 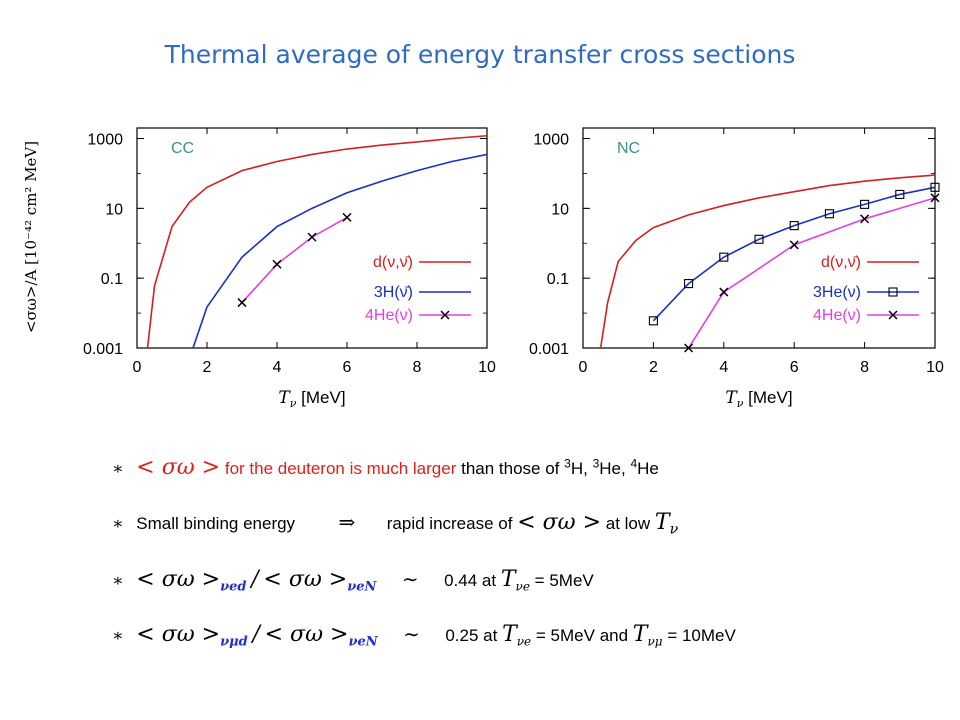 I want to click on x-tick-label: 6, so click(x=794, y=367).